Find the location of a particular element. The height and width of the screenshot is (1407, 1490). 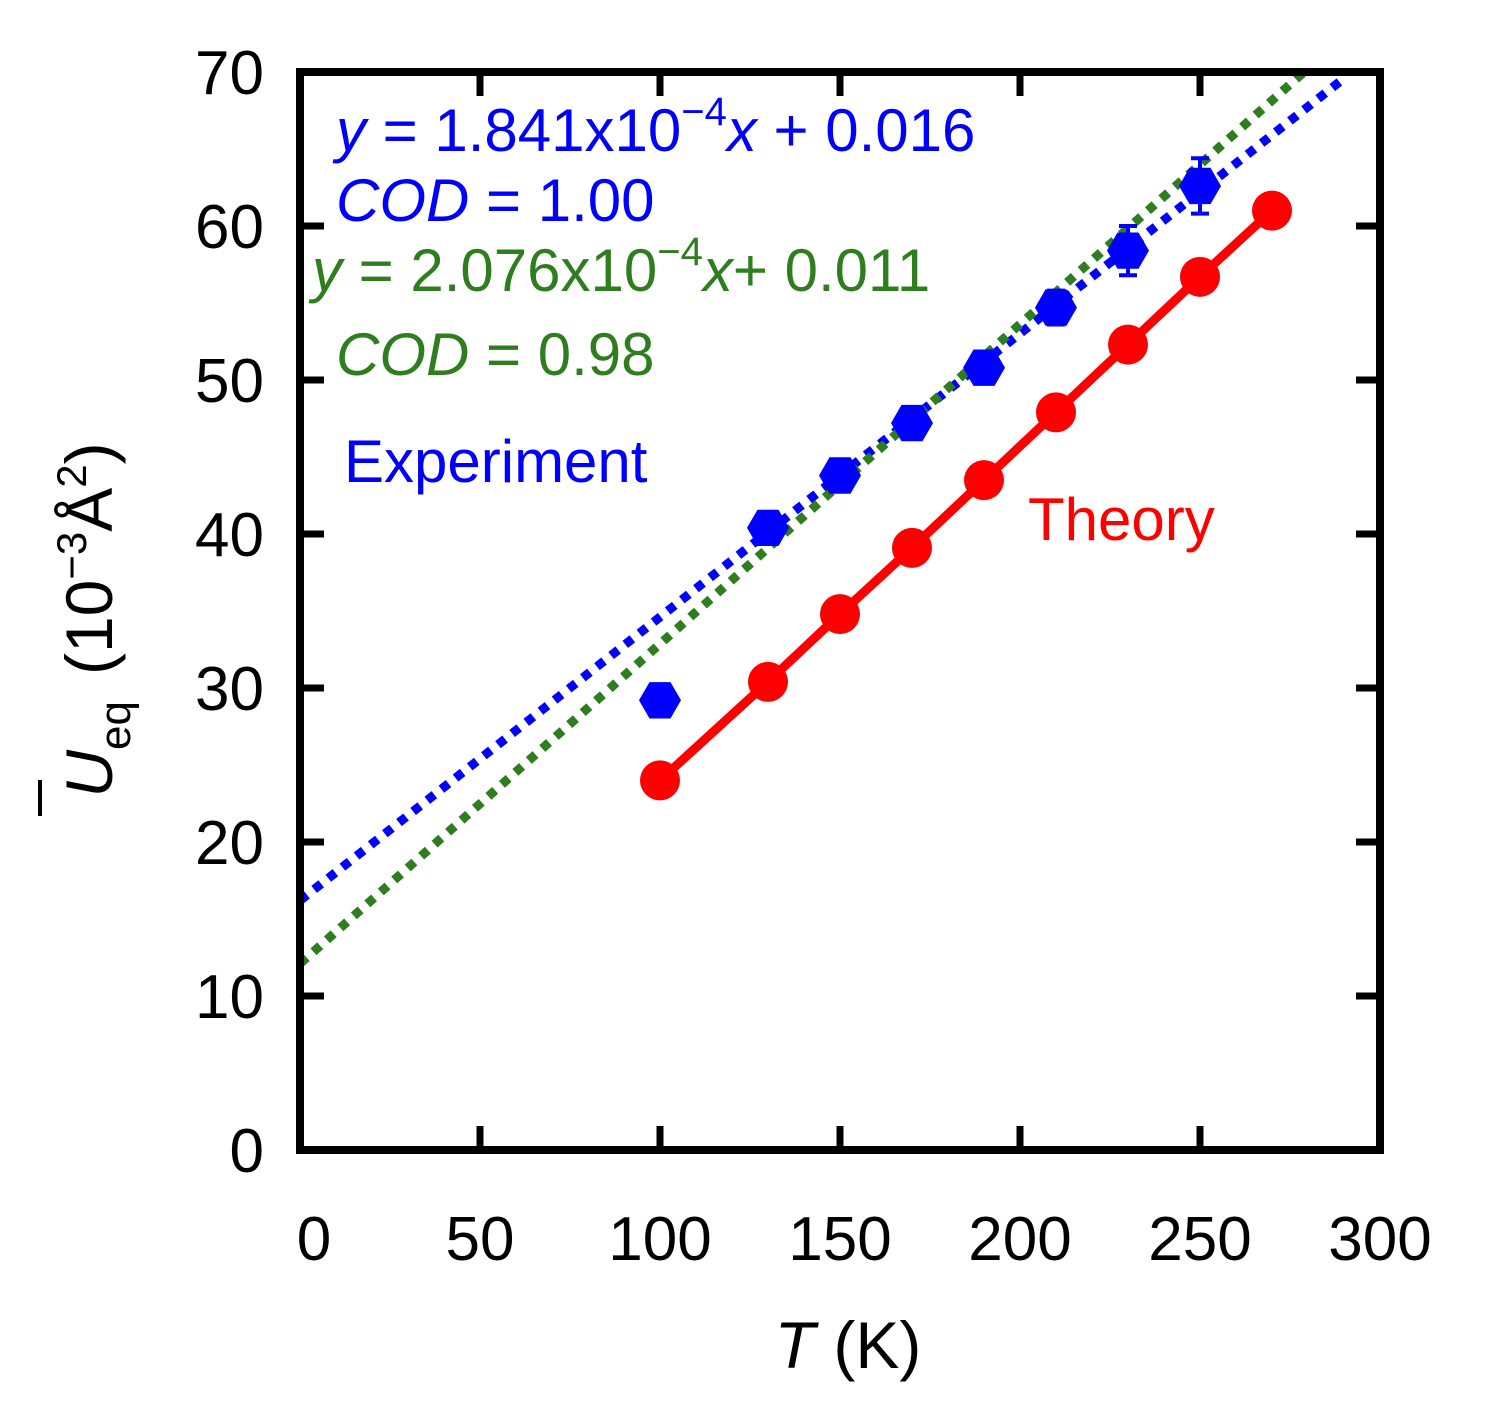

x-axis-title: T (K) is located at coordinates (848, 1345).